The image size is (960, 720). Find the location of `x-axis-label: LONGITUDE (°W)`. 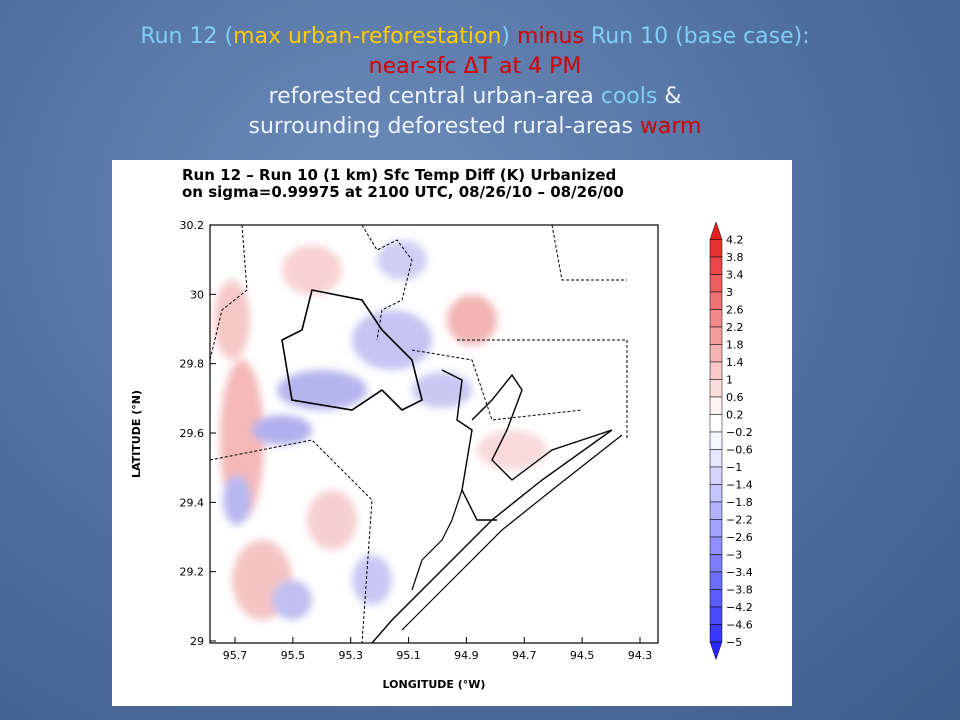

x-axis-label: LONGITUDE (°W) is located at coordinates (434, 684).